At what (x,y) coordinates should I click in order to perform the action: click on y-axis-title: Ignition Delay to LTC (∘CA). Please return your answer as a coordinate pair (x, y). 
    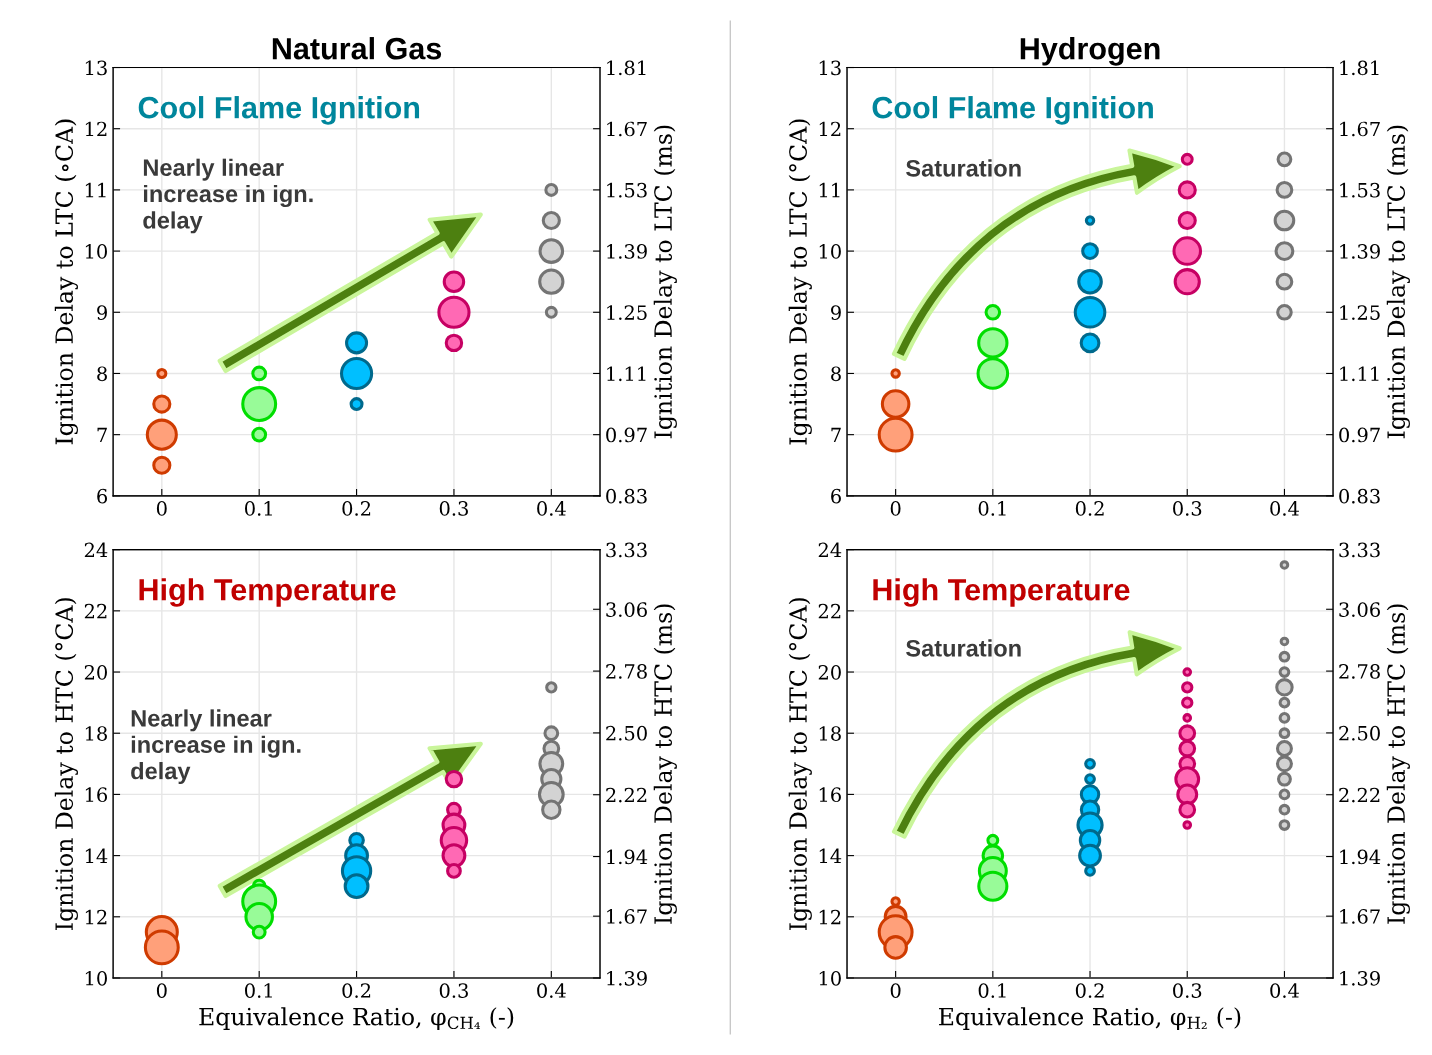
    Looking at the image, I should click on (66, 282).